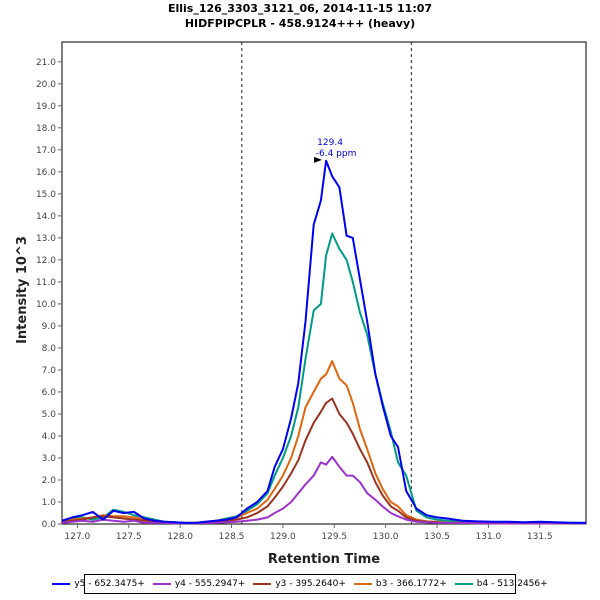  What do you see at coordinates (489, 537) in the screenshot?
I see `x-tick-label: 131.0` at bounding box center [489, 537].